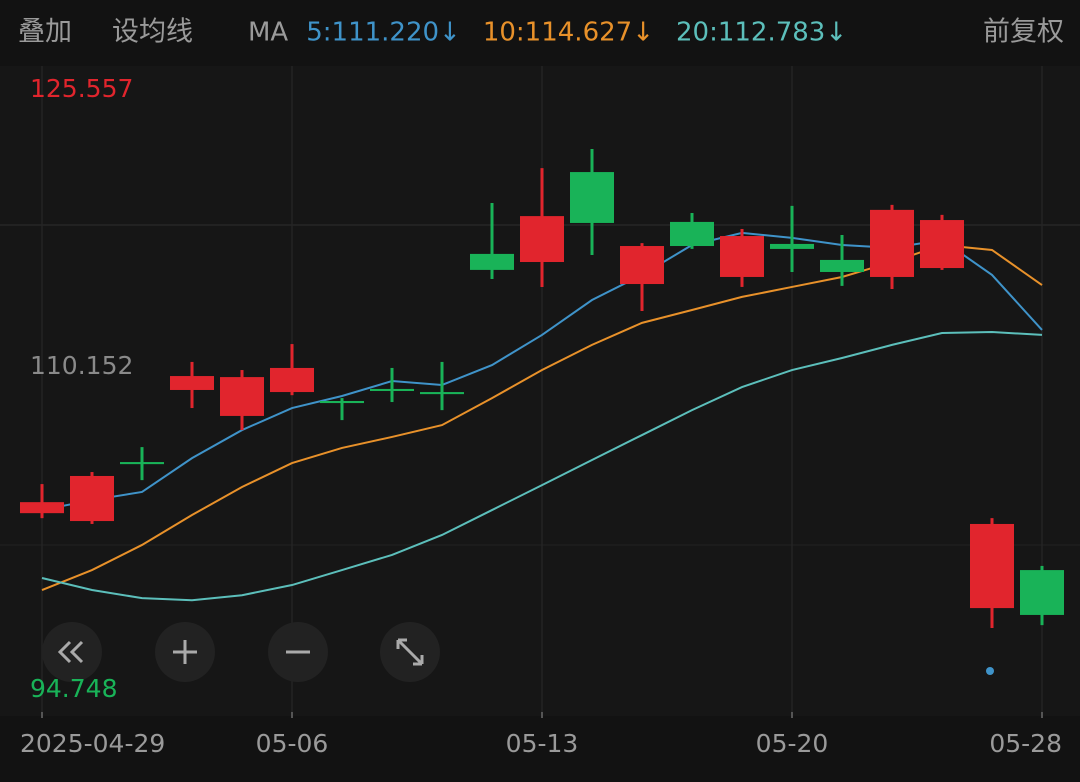  What do you see at coordinates (241, 652) in the screenshot?
I see `zoom-controls` at bounding box center [241, 652].